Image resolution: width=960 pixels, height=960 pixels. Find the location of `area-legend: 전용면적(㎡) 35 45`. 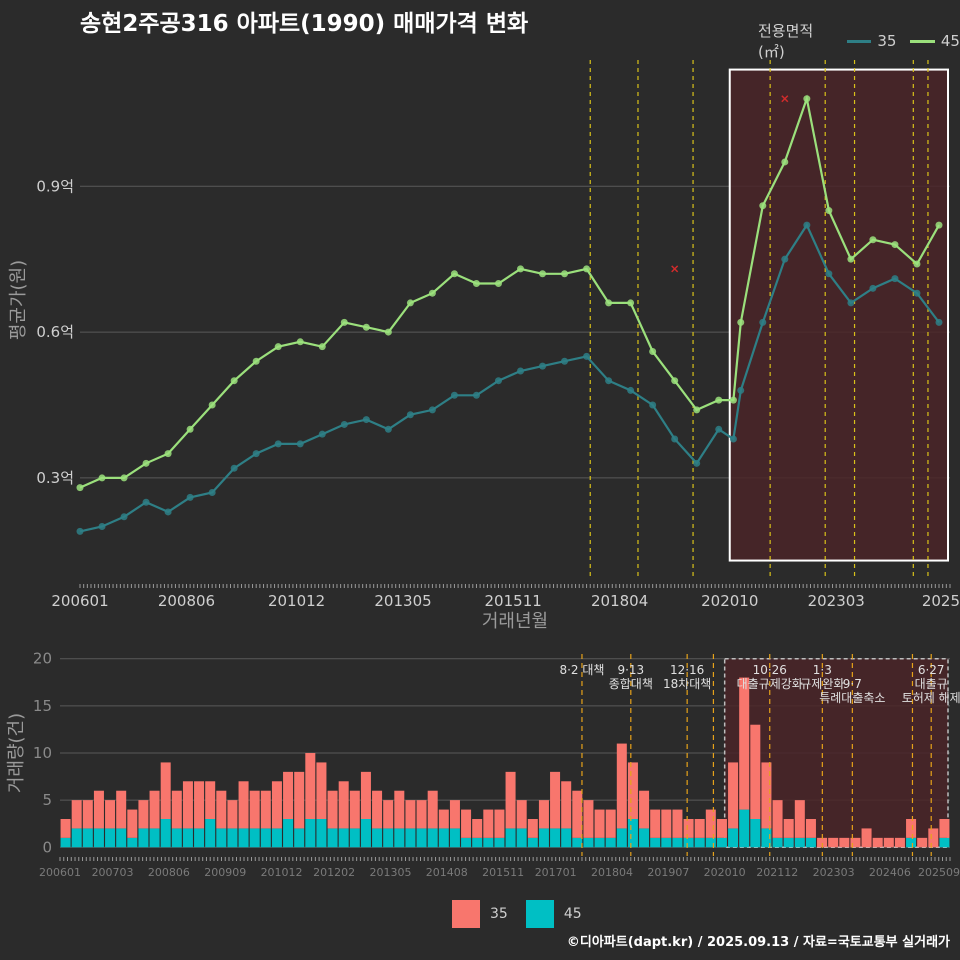

area-legend: 전용면적(㎡) 35 45 is located at coordinates (859, 41).